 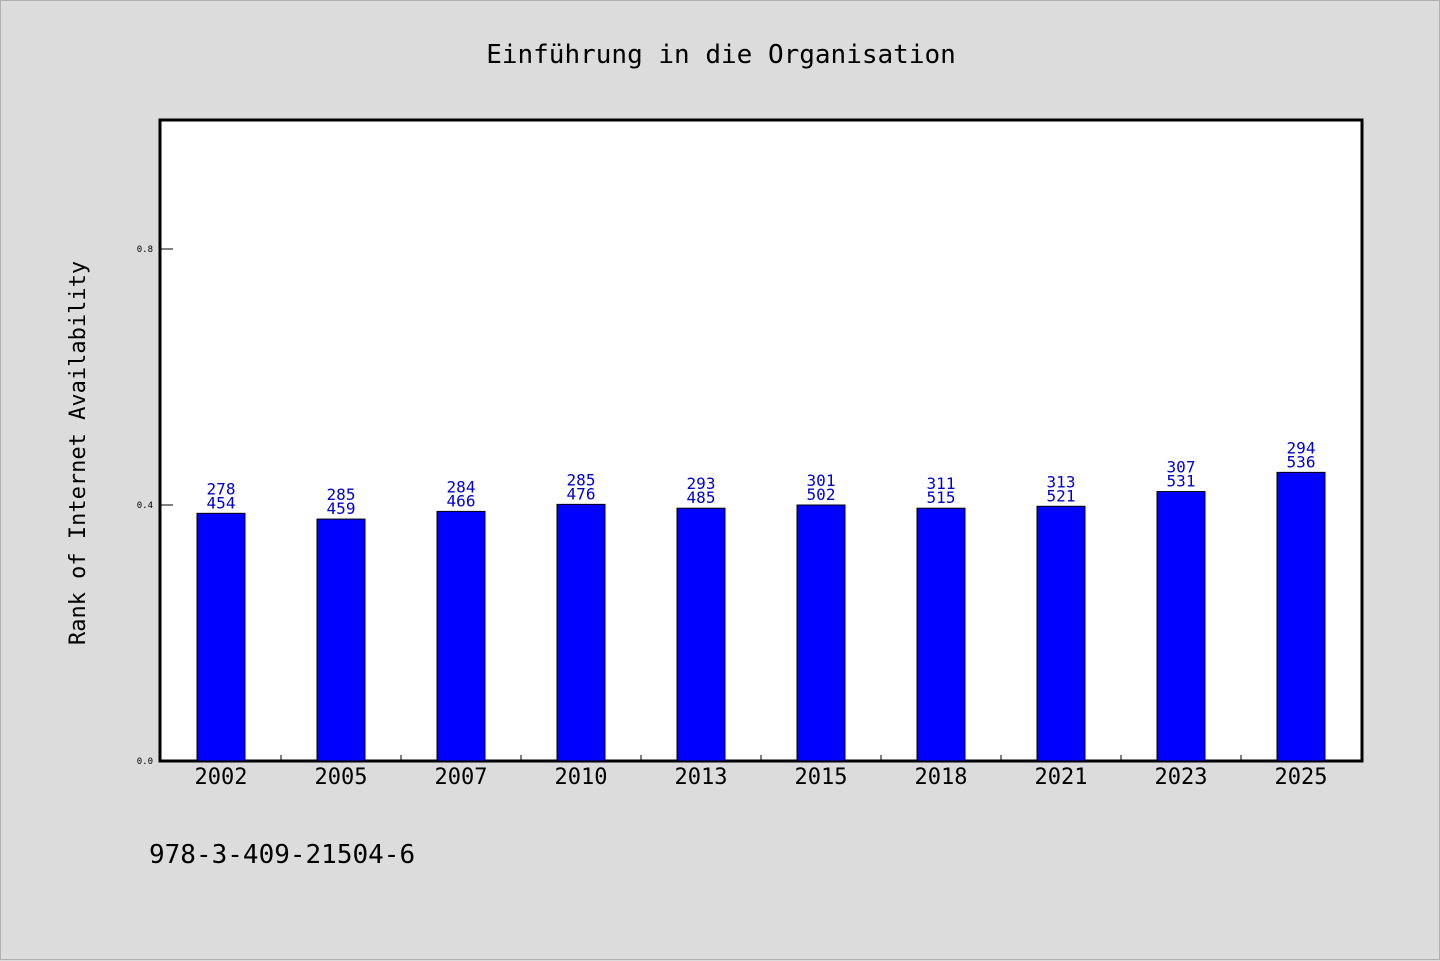 I want to click on y-axis-ticks: 0.0 0.4 0.8, so click(x=155, y=506).